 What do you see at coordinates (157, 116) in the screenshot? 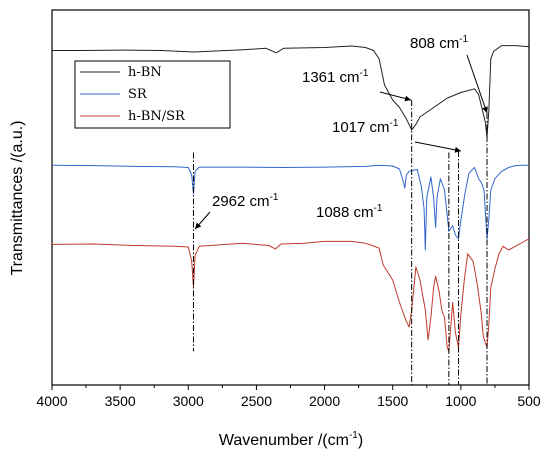
I see `legend-label-h-bn-sr: h-BN/SR` at bounding box center [157, 116].